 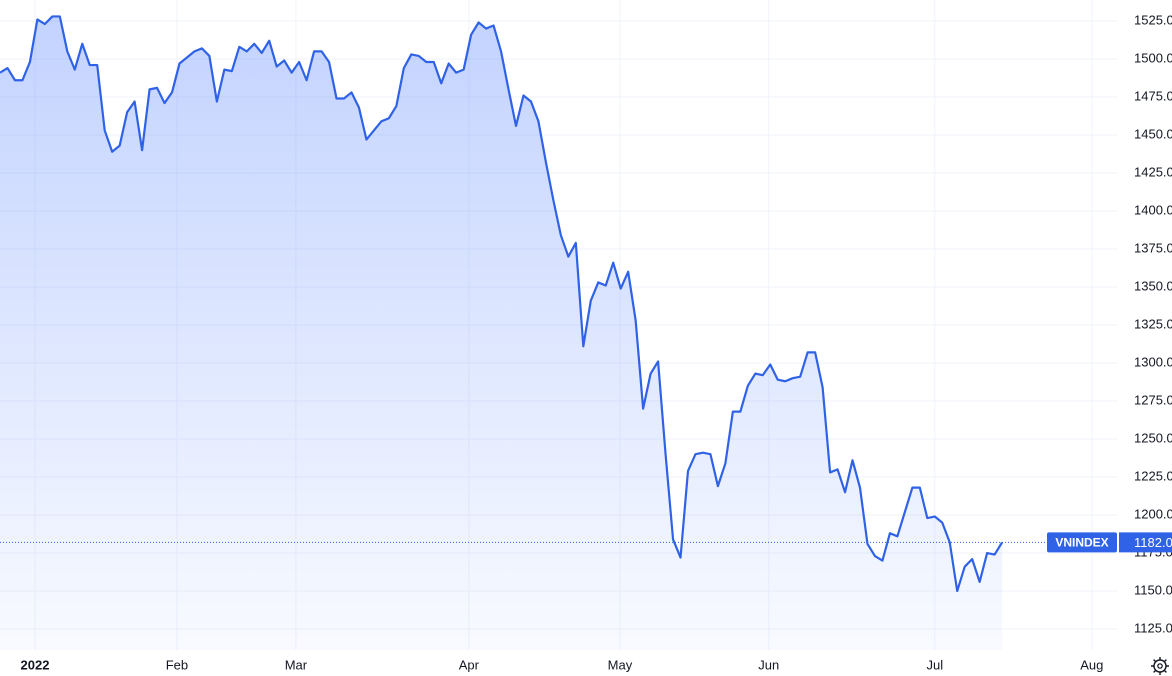 I want to click on last-price-tag, so click(x=1145, y=542).